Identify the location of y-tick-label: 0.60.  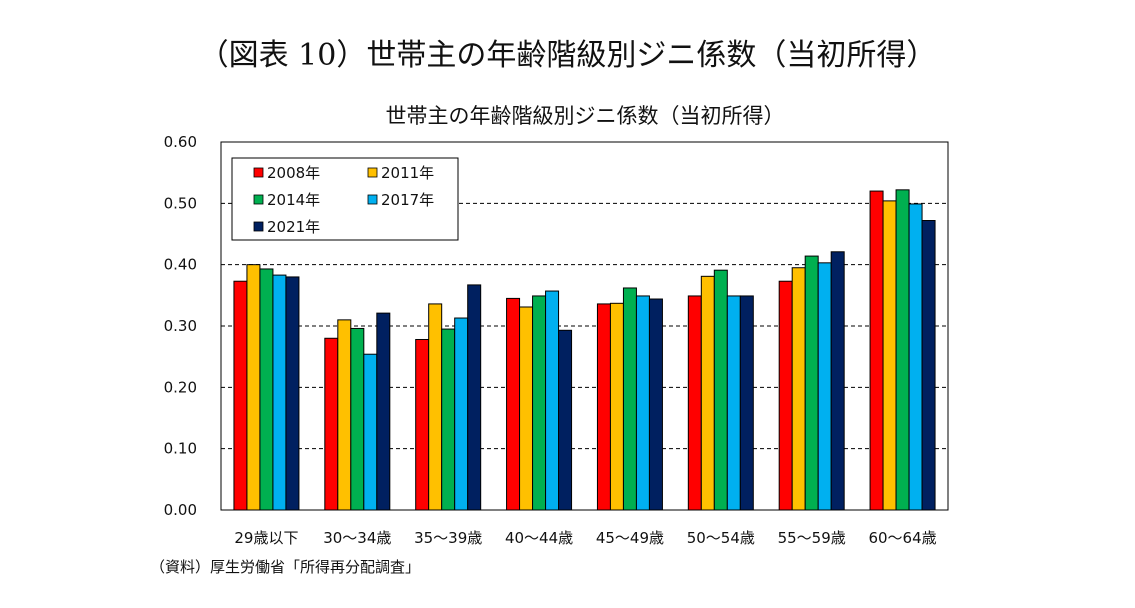
(180, 142).